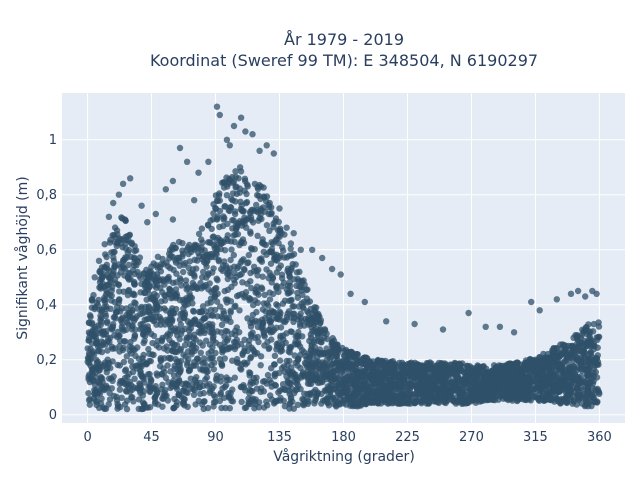 The height and width of the screenshot is (480, 640). What do you see at coordinates (53, 140) in the screenshot?
I see `y-tick-label: 1` at bounding box center [53, 140].